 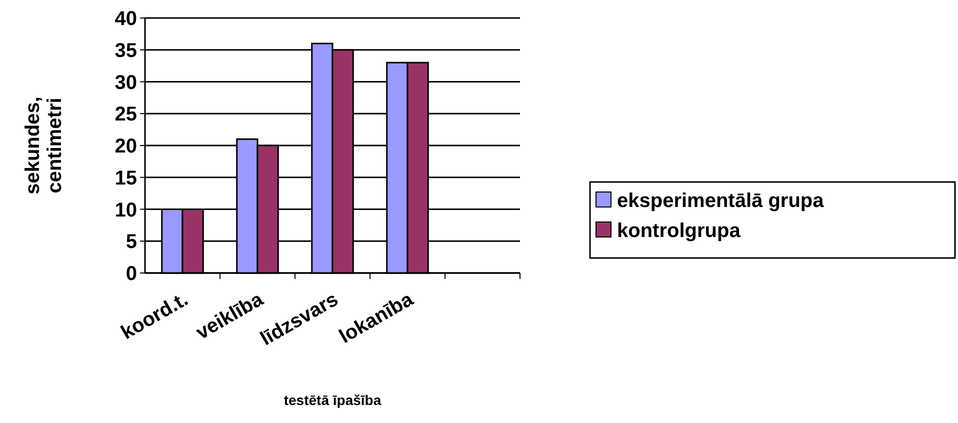 I want to click on y-tick-label: 30, so click(x=125, y=83).